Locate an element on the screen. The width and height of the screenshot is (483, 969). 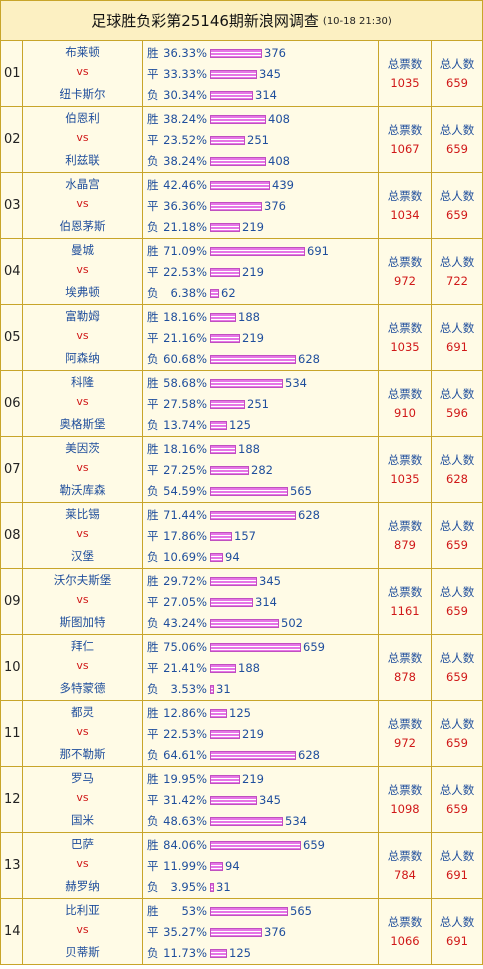
home-team-link: 伯恩利 is located at coordinates (82, 118).